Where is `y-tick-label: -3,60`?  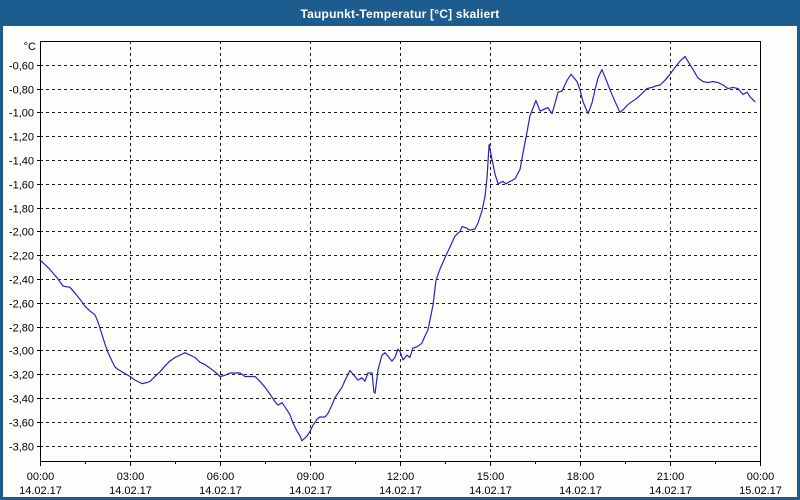 y-tick-label: -3,60 is located at coordinates (21, 424).